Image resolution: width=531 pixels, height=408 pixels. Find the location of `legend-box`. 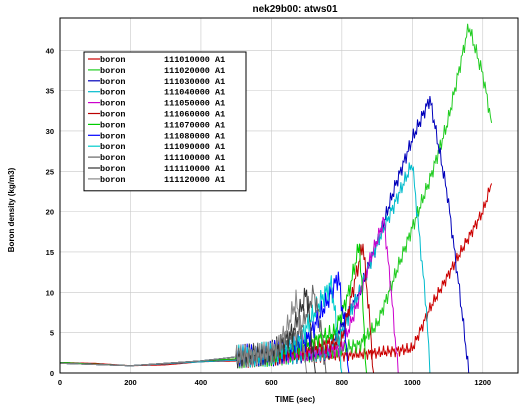

legend-box is located at coordinates (165, 121).